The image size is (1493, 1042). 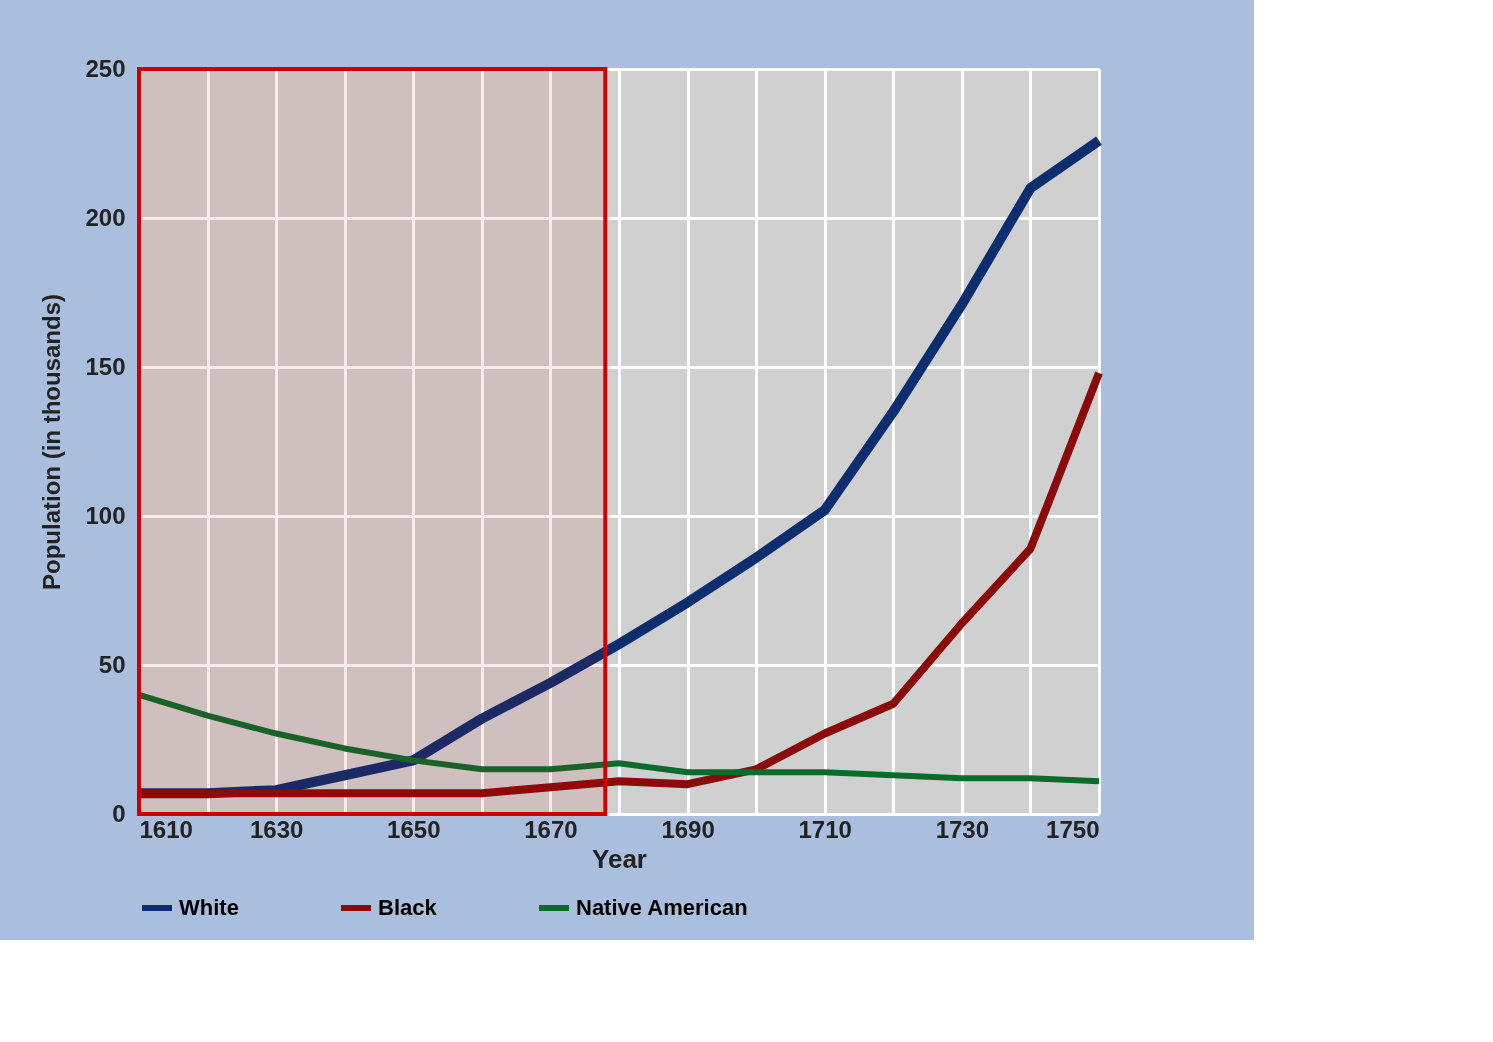 I want to click on x-axis-title: Year, so click(x=619, y=858).